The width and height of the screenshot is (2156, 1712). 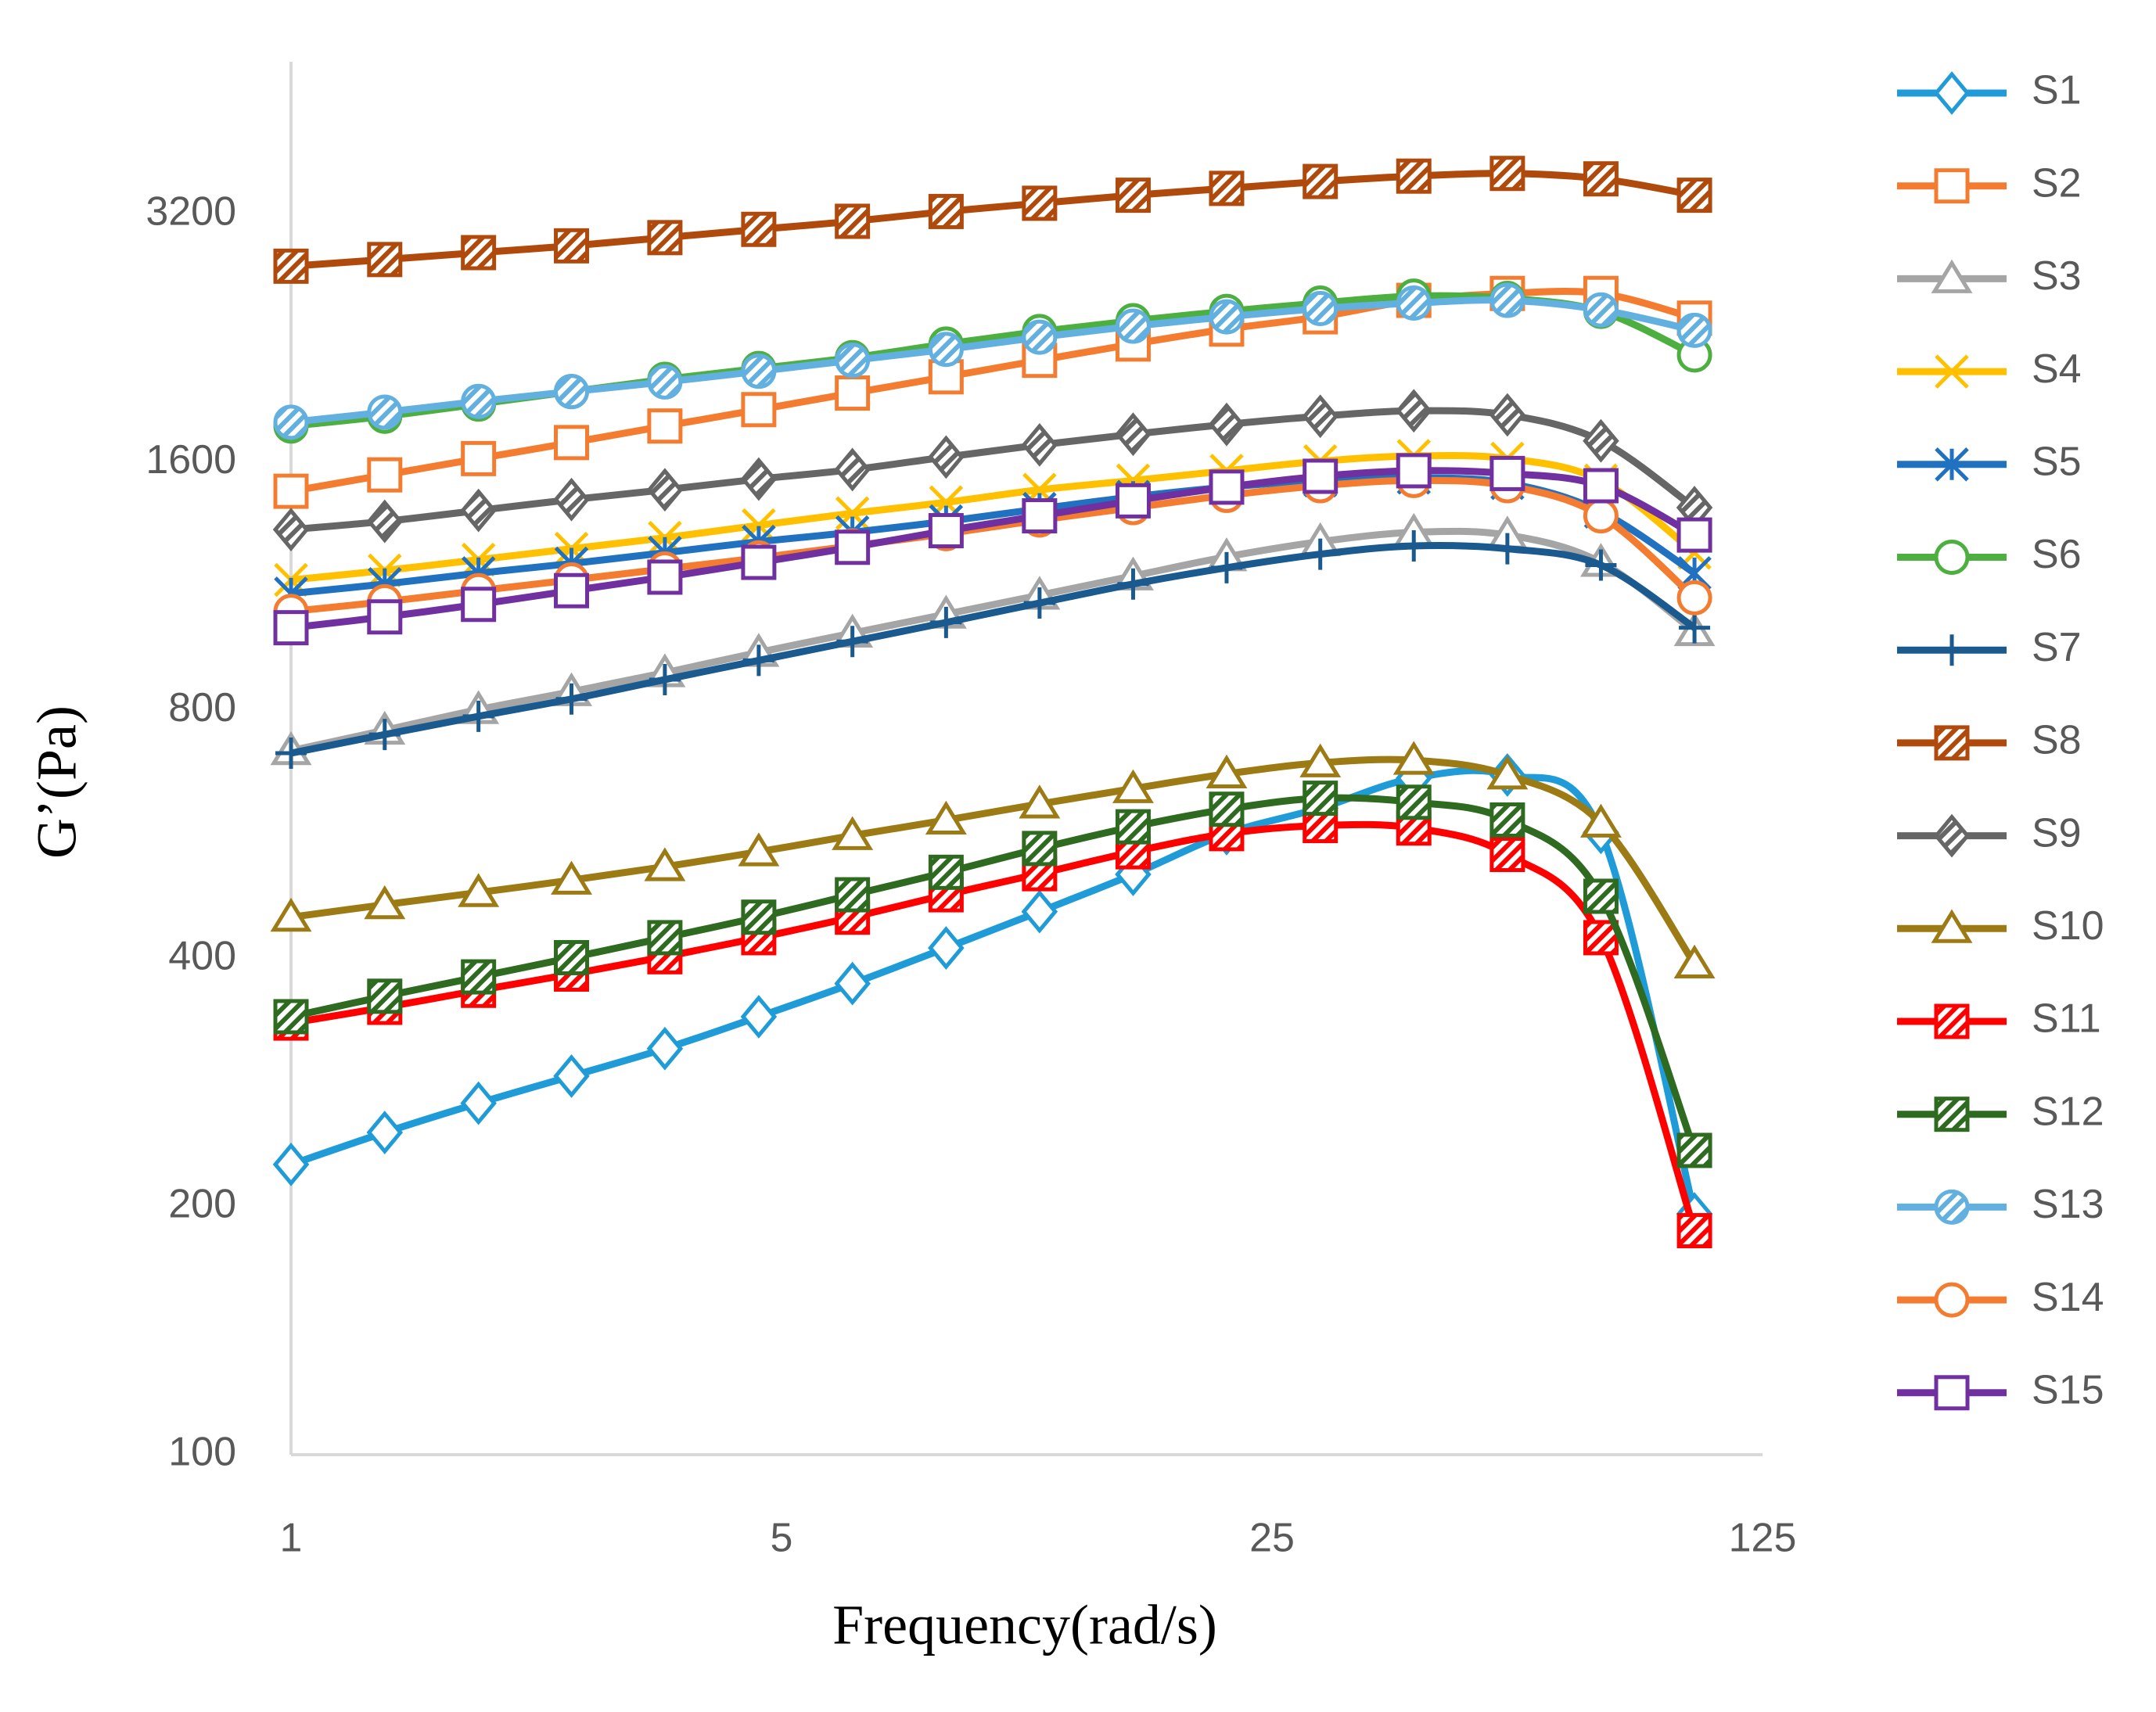 I want to click on legend-label: S1, so click(x=2057, y=90).